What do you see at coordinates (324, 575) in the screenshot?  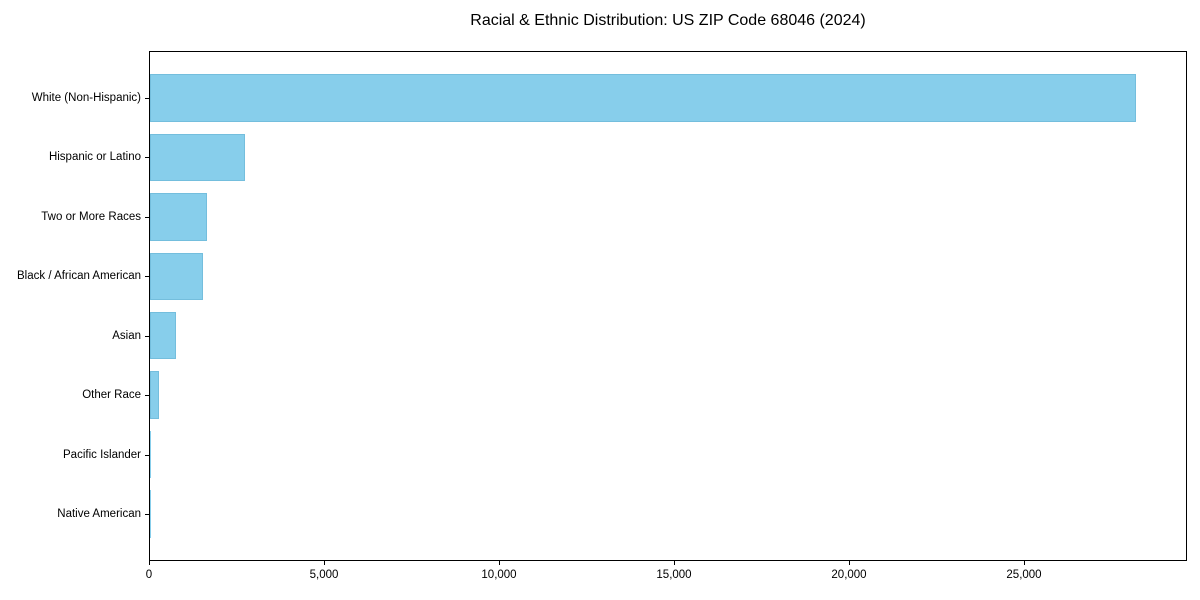 I see `x-axis-tick-label: 5,000` at bounding box center [324, 575].